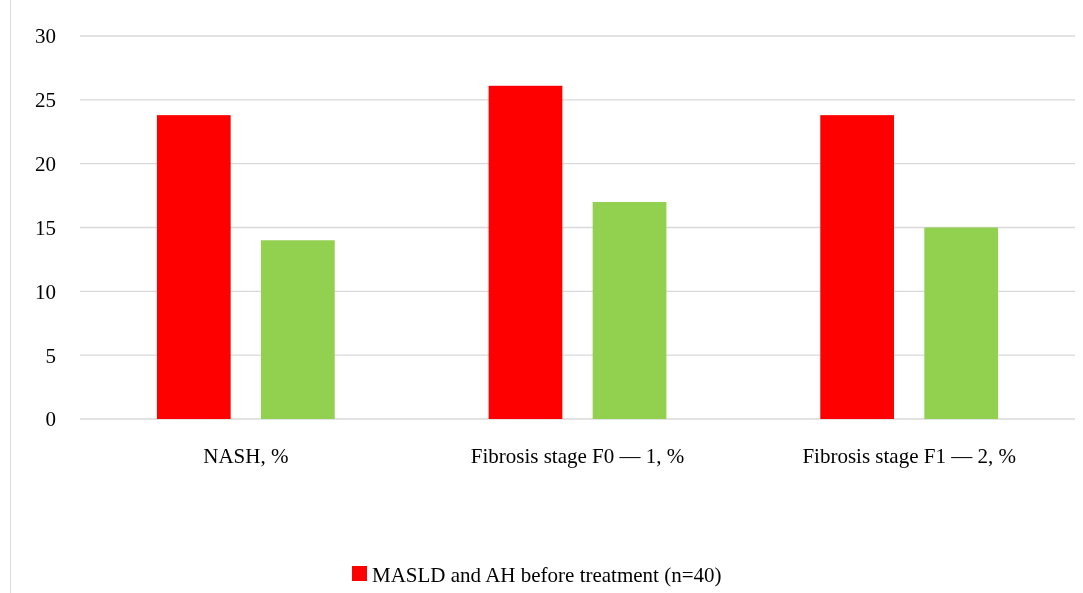 The width and height of the screenshot is (1083, 593). What do you see at coordinates (246, 456) in the screenshot?
I see `x-tick-label: NASH, %` at bounding box center [246, 456].